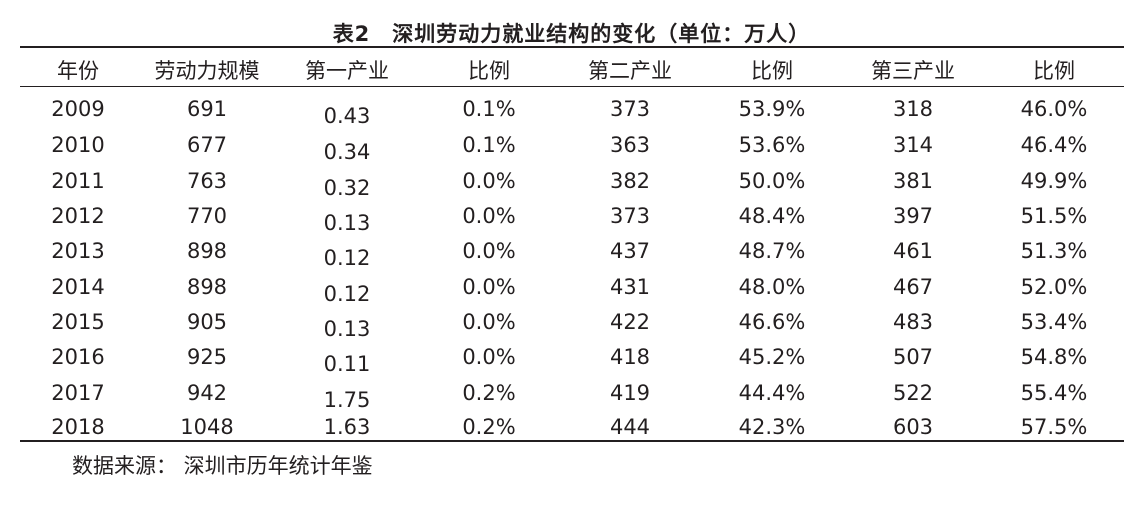 This screenshot has height=519, width=1143. Describe the element at coordinates (630, 393) in the screenshot. I see `table-cell: 419` at that location.